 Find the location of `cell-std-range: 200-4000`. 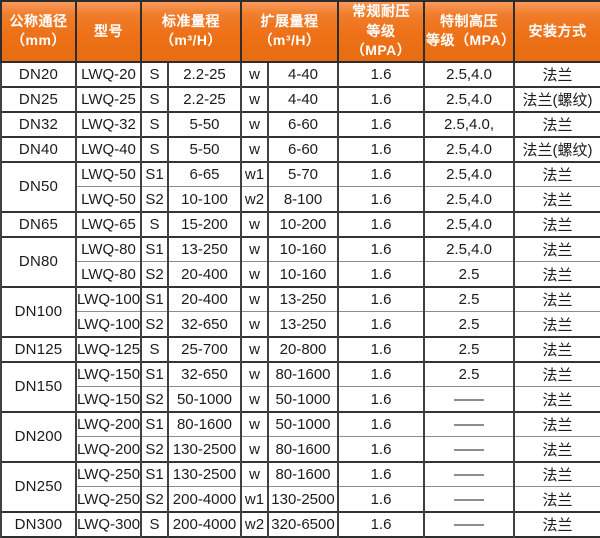

cell-std-range: 200-4000 is located at coordinates (204, 524).